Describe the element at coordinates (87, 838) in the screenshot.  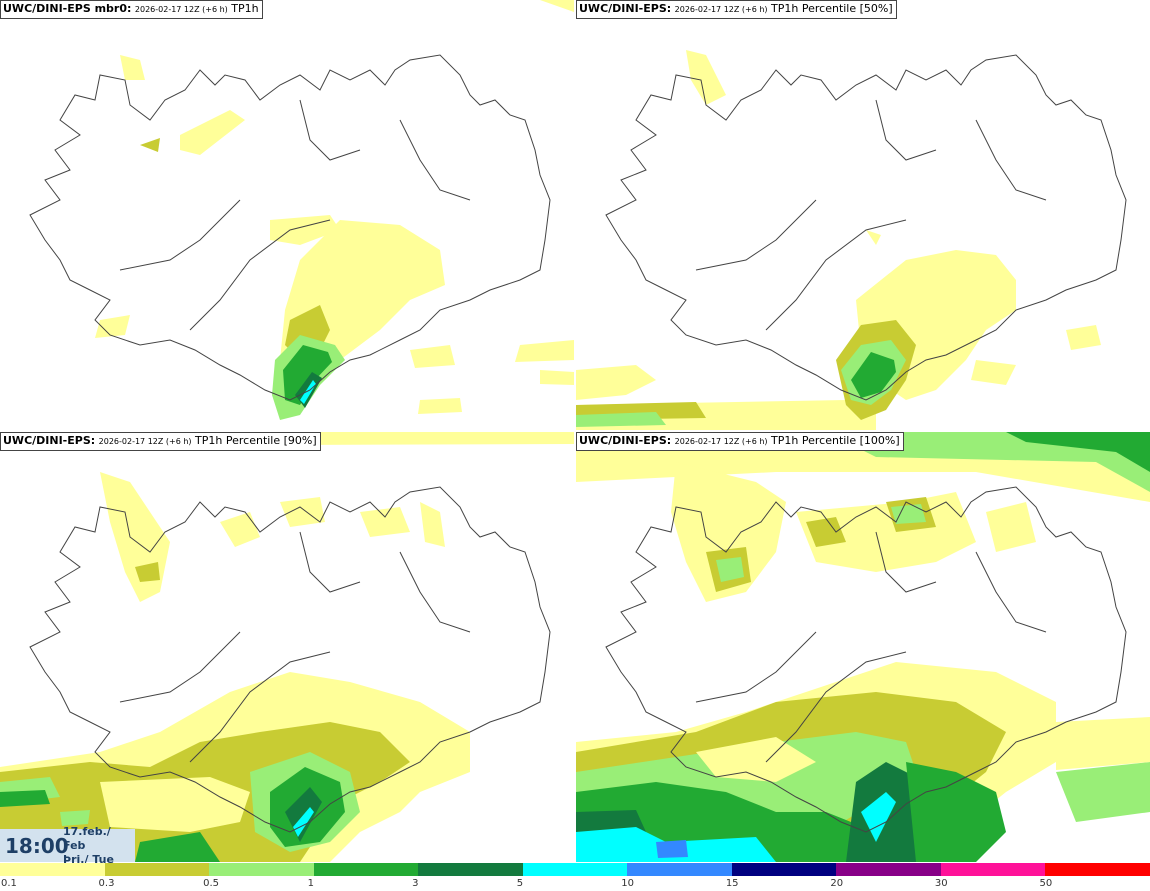
I see `valid-date-line: 17.feb./ Feb` at that location.